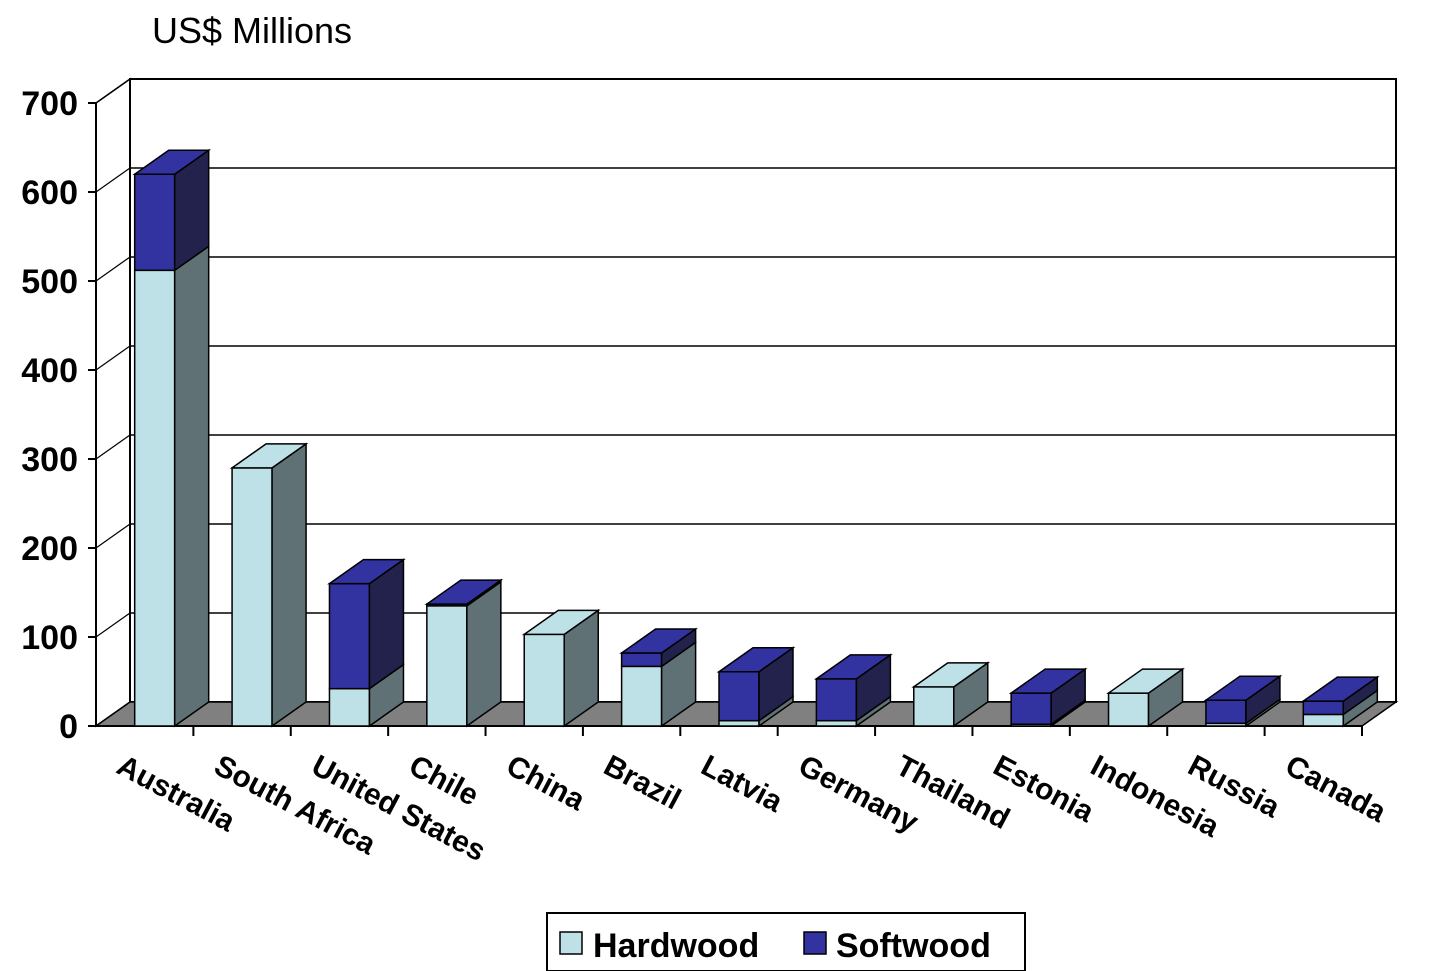  What do you see at coordinates (58, 415) in the screenshot?
I see `y-axis-ticks: 0 100 200 300 400 500 600 700` at bounding box center [58, 415].